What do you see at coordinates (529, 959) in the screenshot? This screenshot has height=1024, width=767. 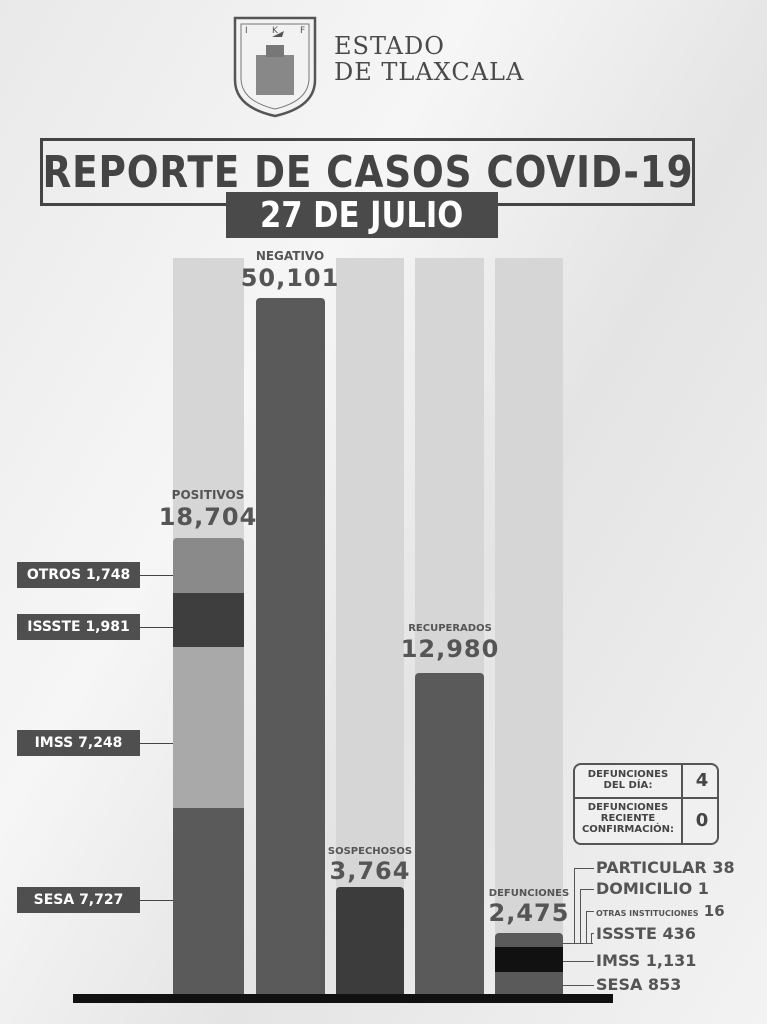 I see `bar-defunciones-imss` at bounding box center [529, 959].